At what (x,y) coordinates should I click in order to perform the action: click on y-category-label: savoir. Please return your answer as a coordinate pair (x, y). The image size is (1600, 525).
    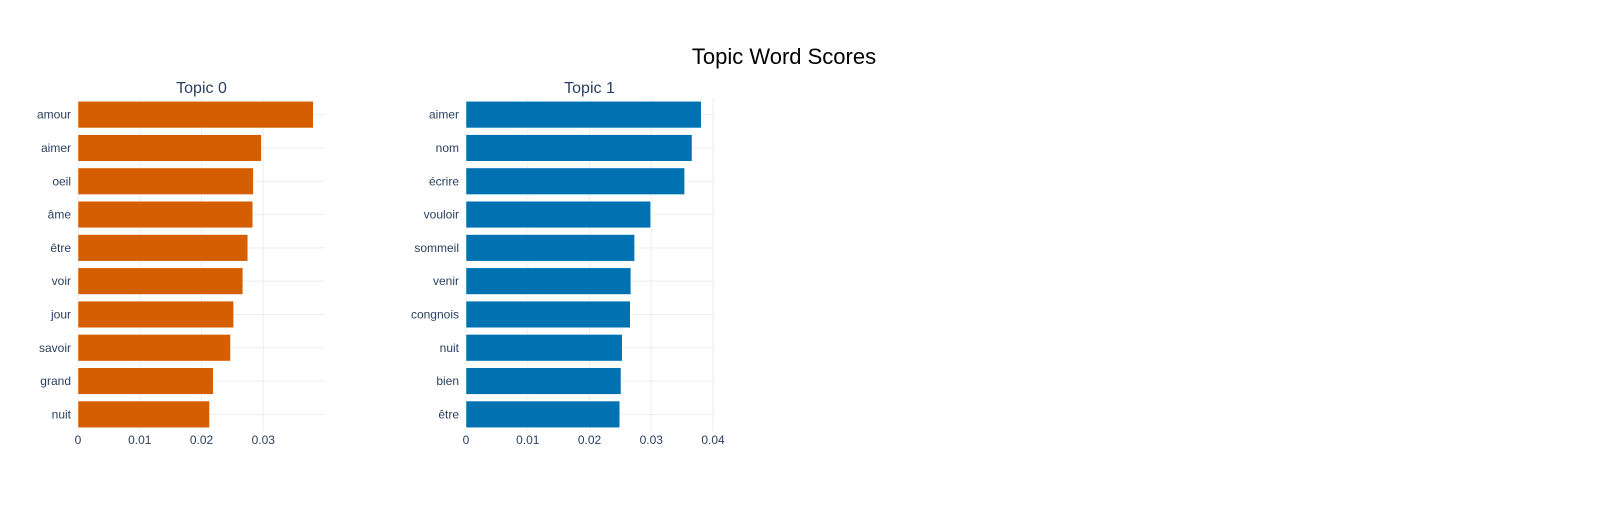
    Looking at the image, I should click on (55, 348).